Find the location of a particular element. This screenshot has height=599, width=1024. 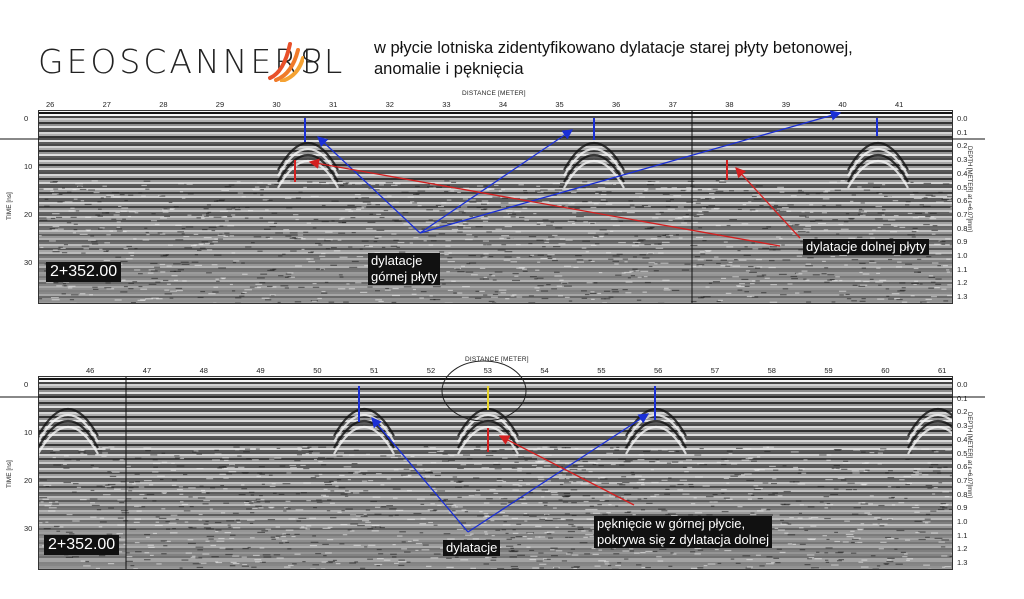

distance-tick-label: 61 is located at coordinates (942, 370).